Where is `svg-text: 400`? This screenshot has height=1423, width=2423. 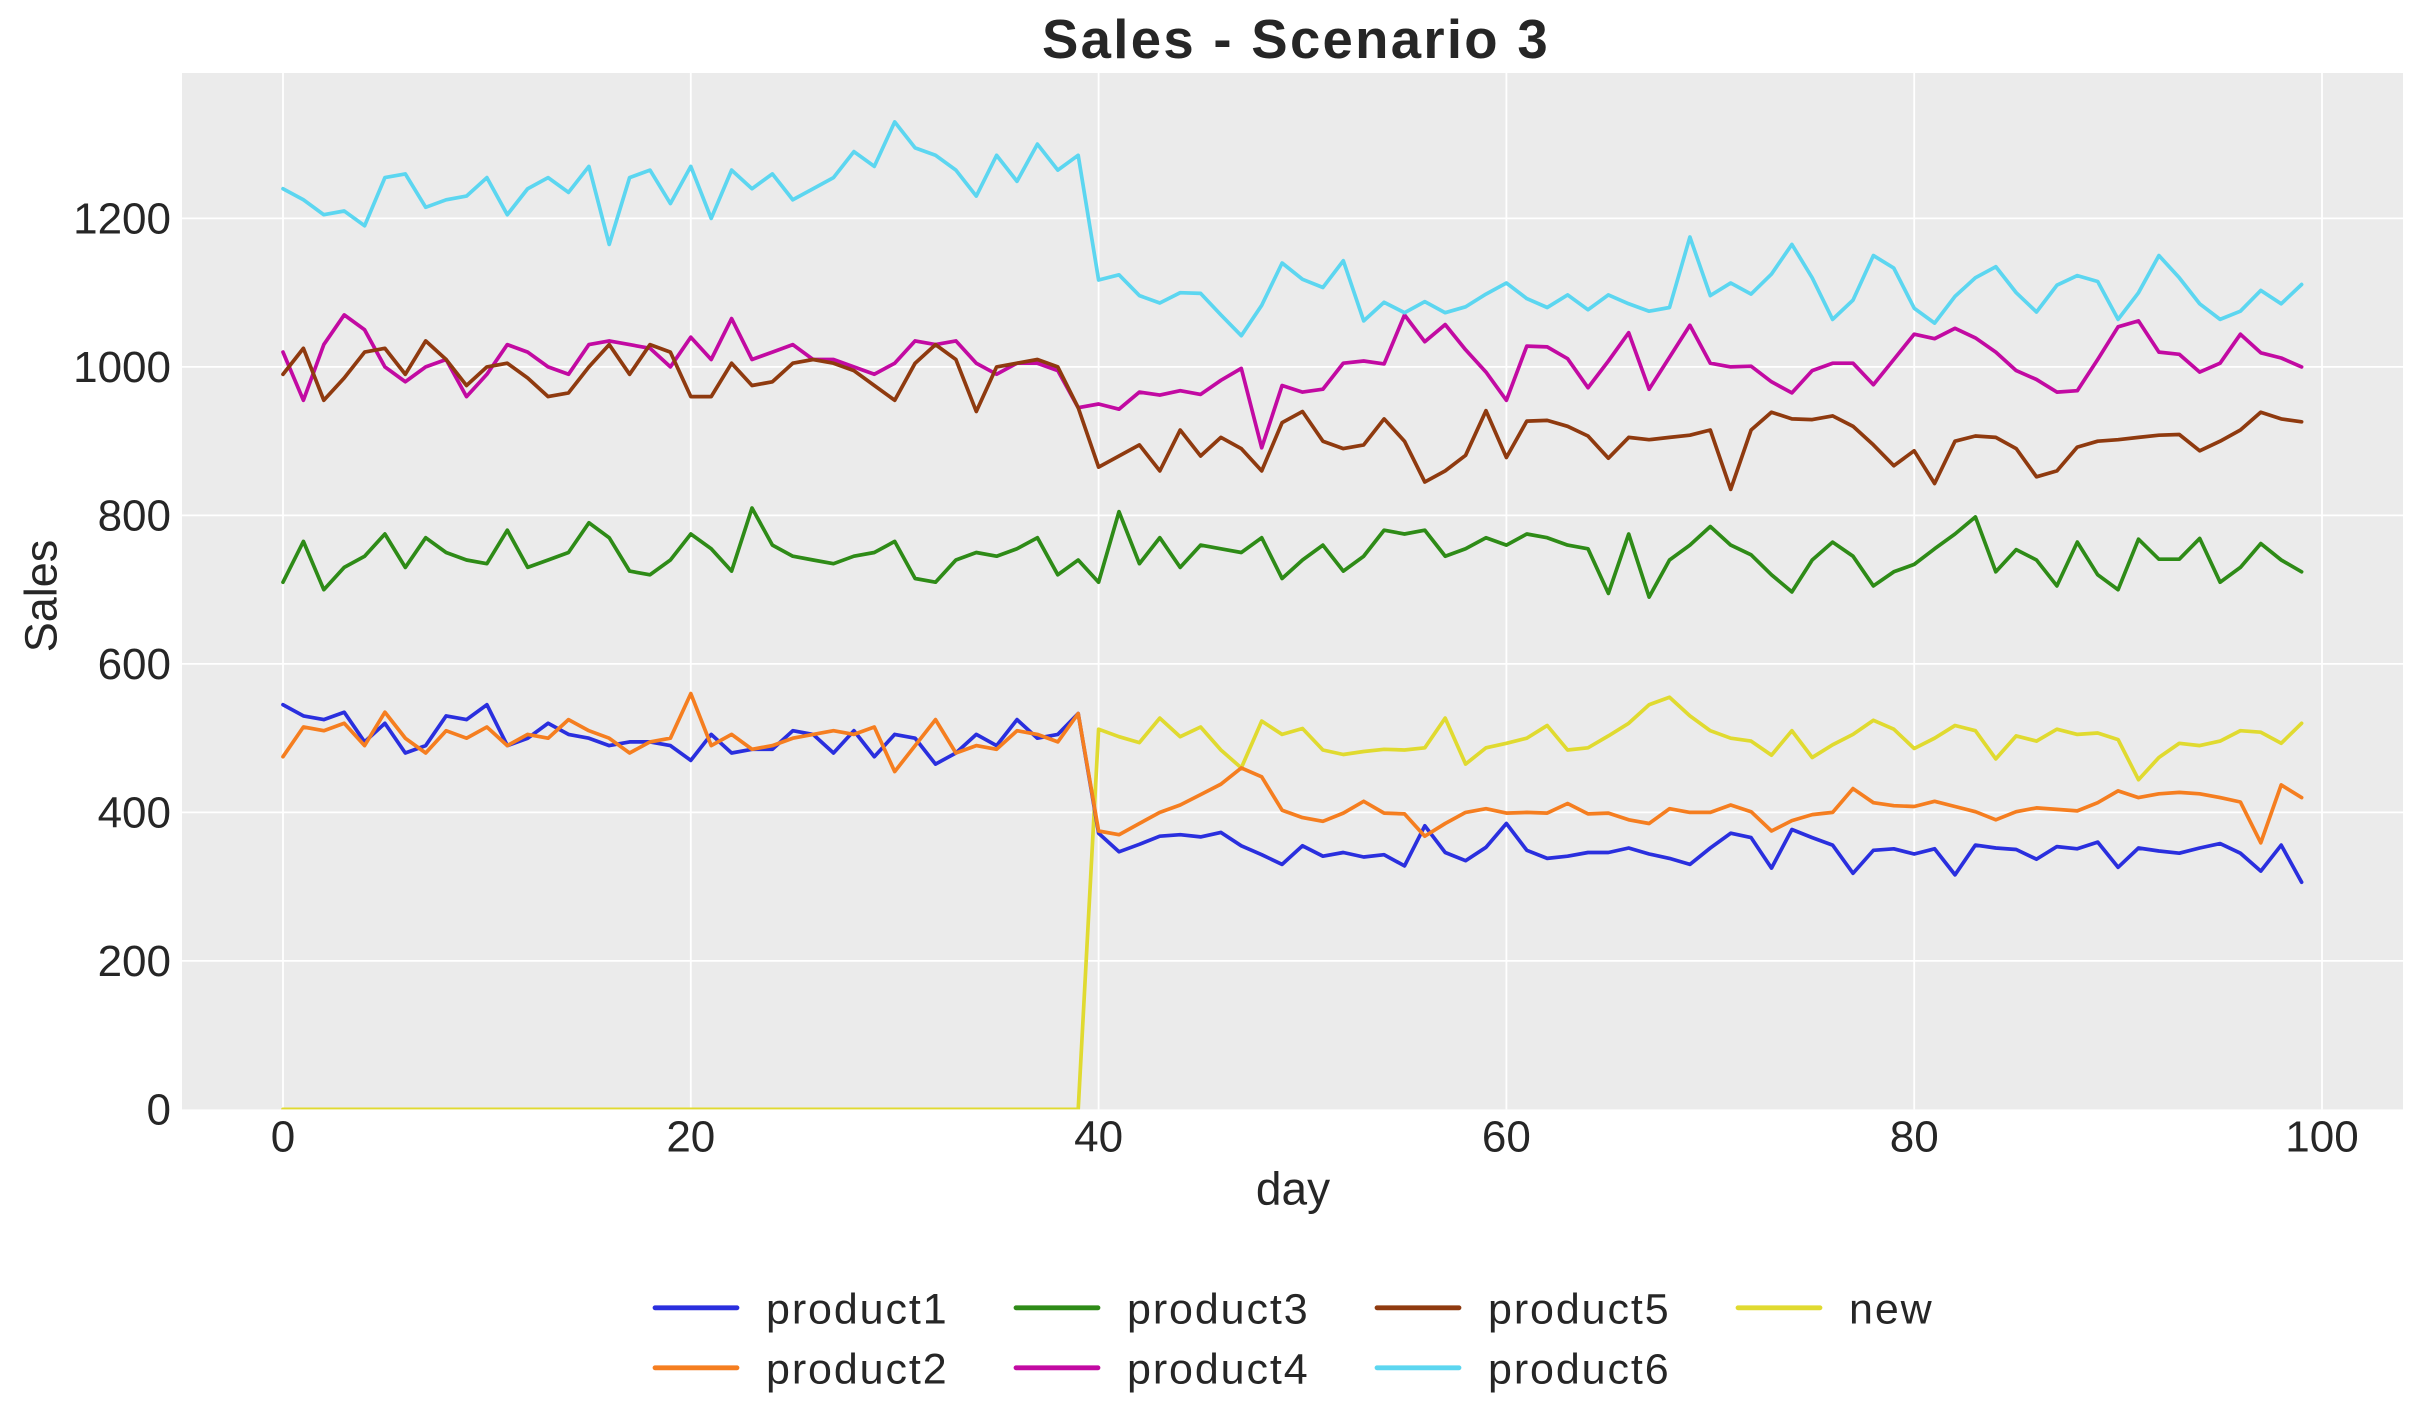
svg-text: 400 is located at coordinates (134, 813).